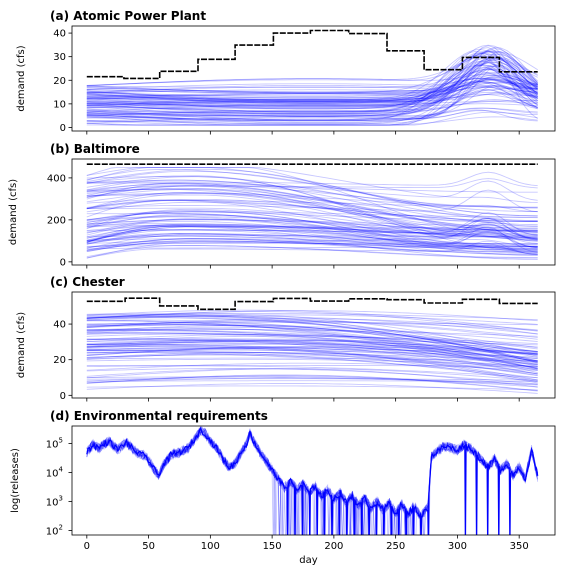 This screenshot has width=576, height=576. I want to click on release-main-line, so click(312, 480).